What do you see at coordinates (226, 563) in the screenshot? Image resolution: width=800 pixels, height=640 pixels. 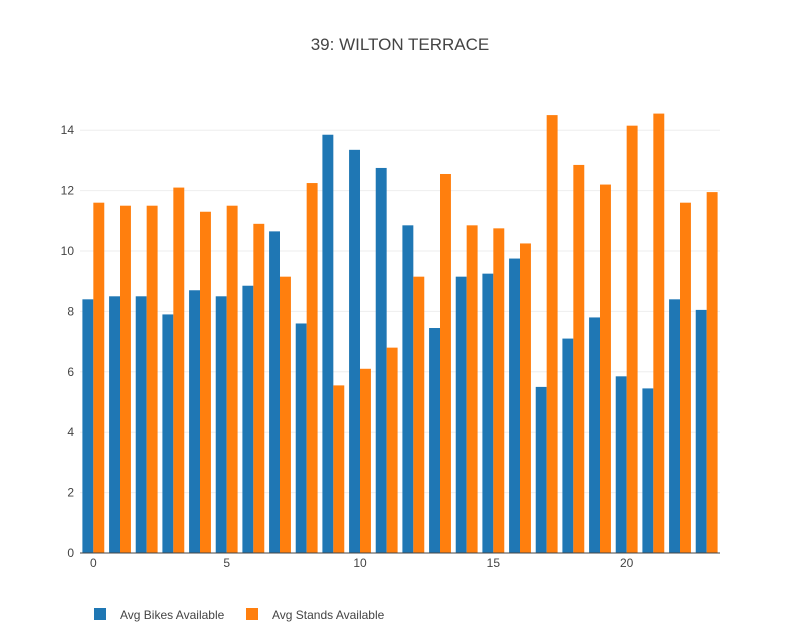 I see `x-tick-label: 5` at bounding box center [226, 563].